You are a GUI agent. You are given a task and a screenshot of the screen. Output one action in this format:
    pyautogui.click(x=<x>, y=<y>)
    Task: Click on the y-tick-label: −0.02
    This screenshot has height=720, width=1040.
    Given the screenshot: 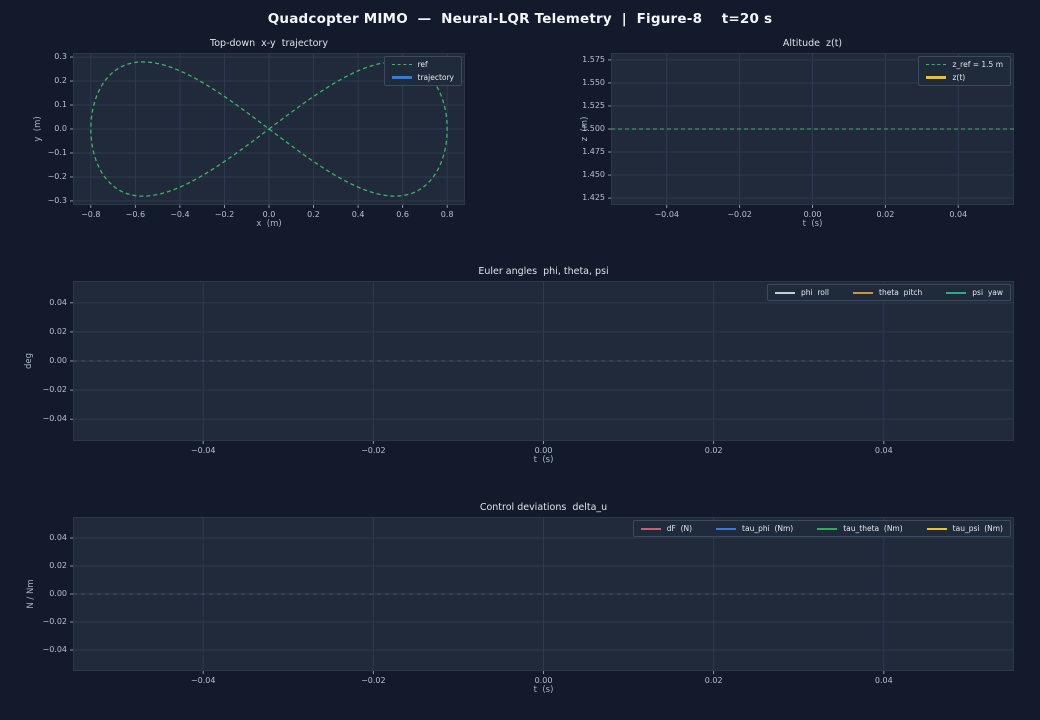 What is the action you would take?
    pyautogui.click(x=54, y=621)
    